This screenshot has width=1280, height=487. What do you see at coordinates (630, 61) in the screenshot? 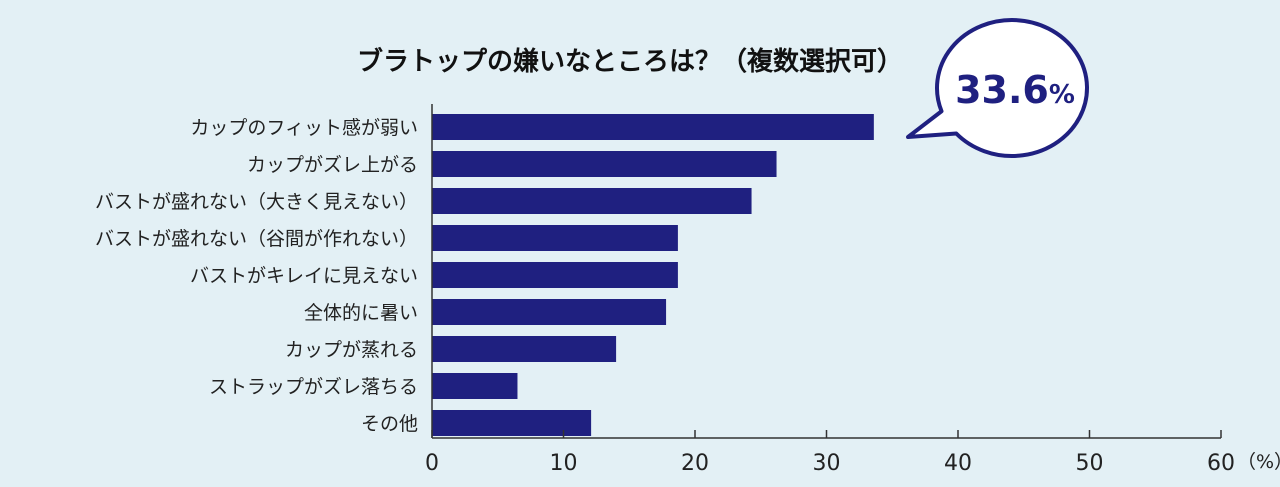
I see `chart-title: ブラトップの嫌いなところは？（複数選択可）` at bounding box center [630, 61].